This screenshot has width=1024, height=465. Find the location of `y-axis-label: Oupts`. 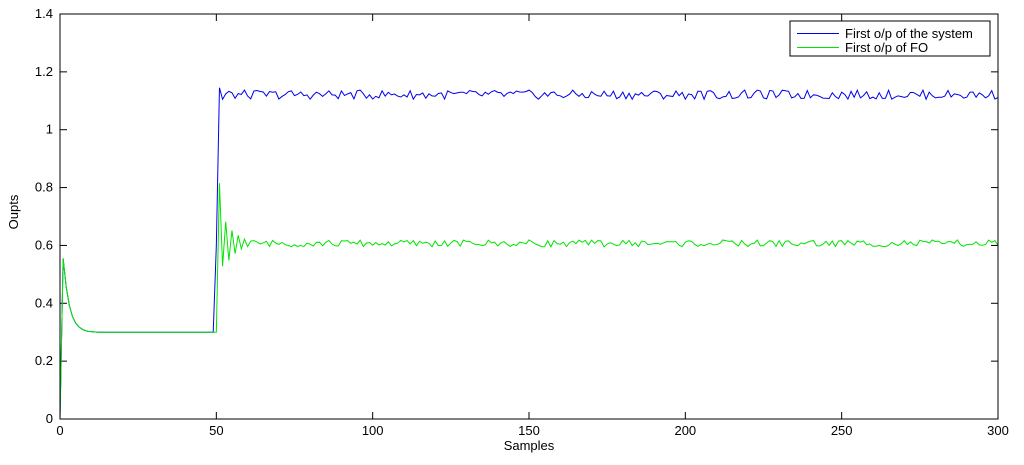

y-axis-label: Oupts is located at coordinates (13, 211).